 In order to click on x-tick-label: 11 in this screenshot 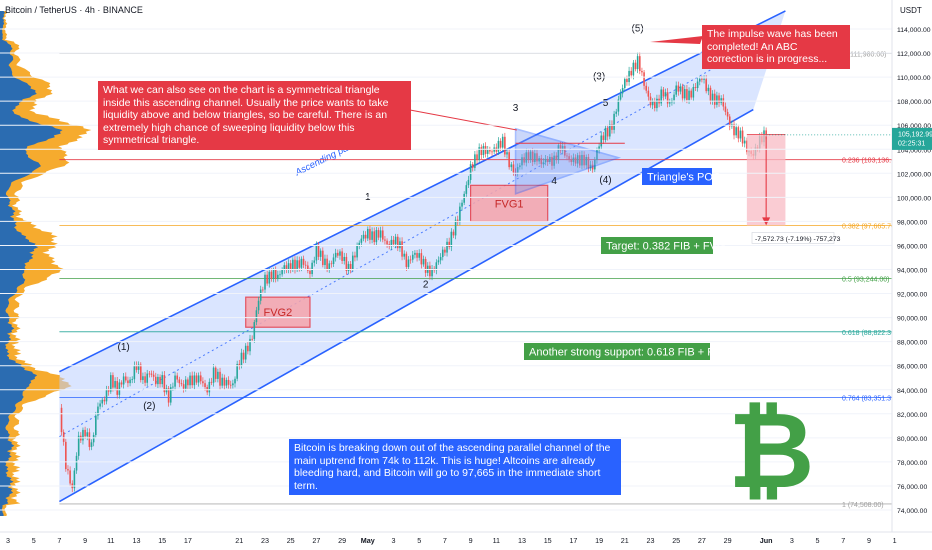, I will do `click(496, 540)`.